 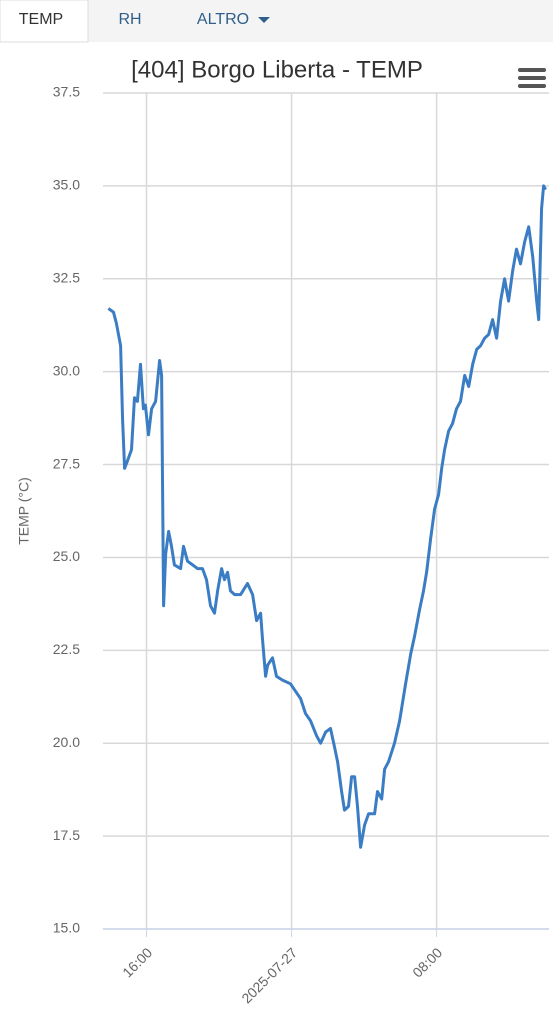 What do you see at coordinates (24, 511) in the screenshot?
I see `y-axis-title: TEMP (°C)` at bounding box center [24, 511].